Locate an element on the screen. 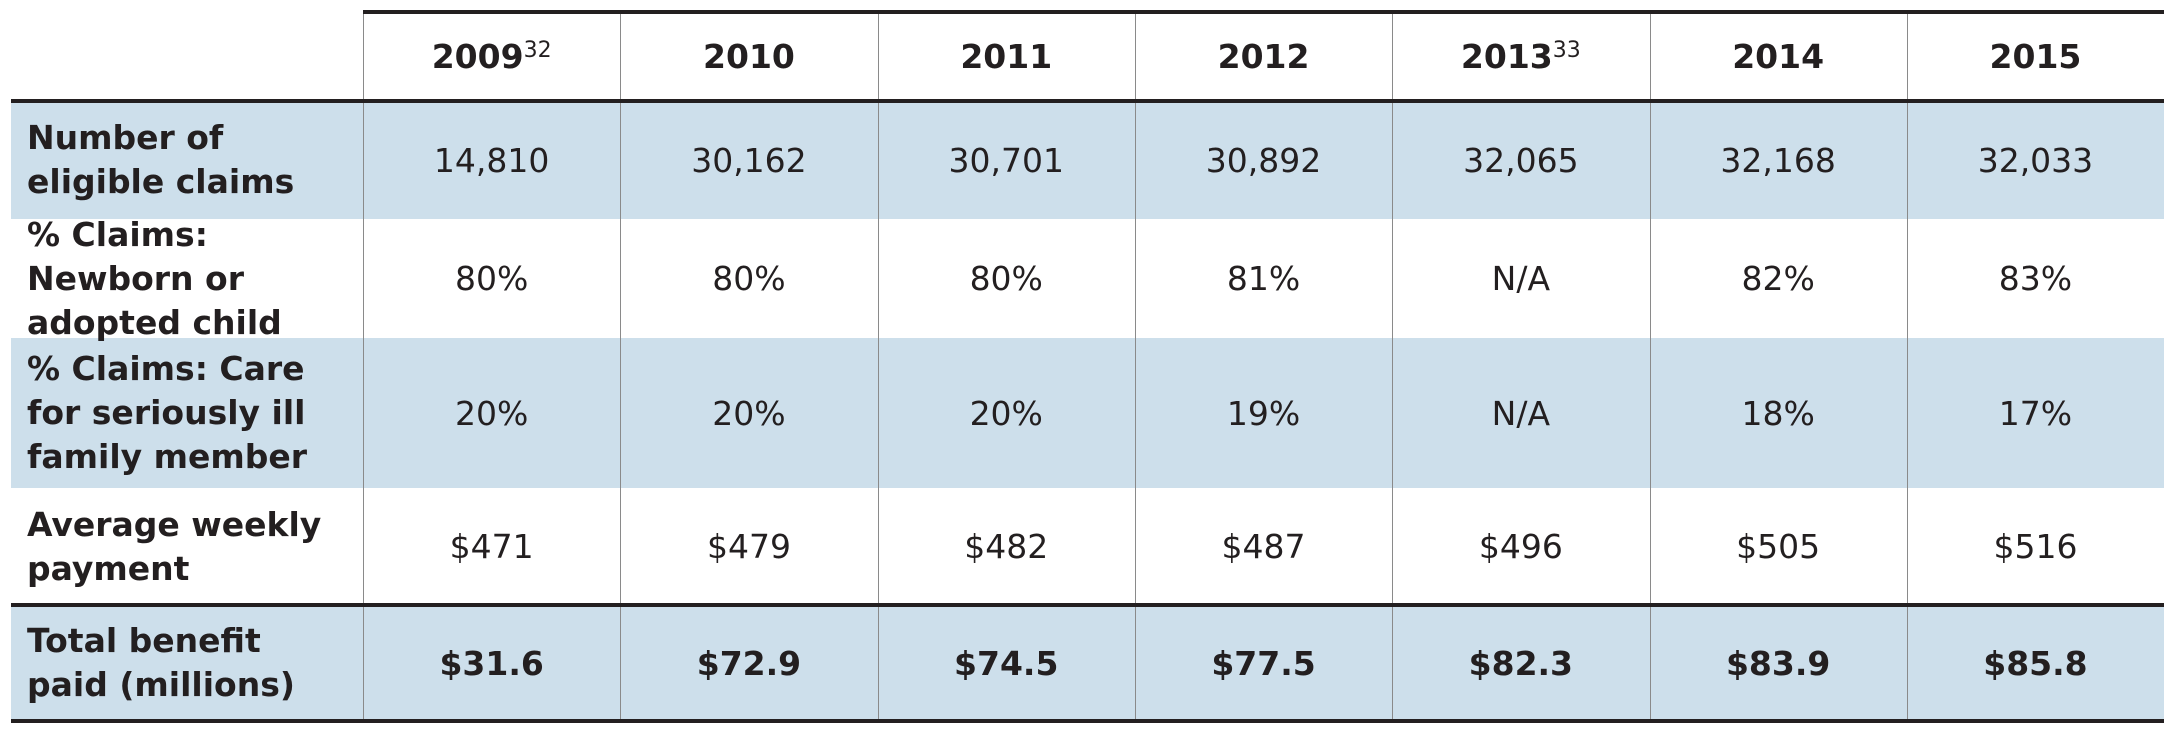  table-cell: $77.5 is located at coordinates (1263, 663).